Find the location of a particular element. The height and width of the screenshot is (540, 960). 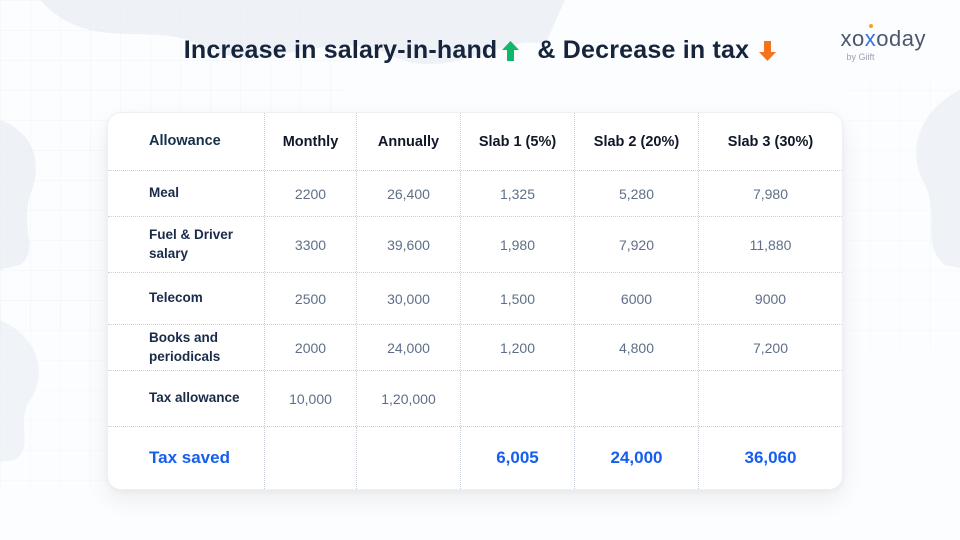

row-label: Telecom is located at coordinates (186, 298).